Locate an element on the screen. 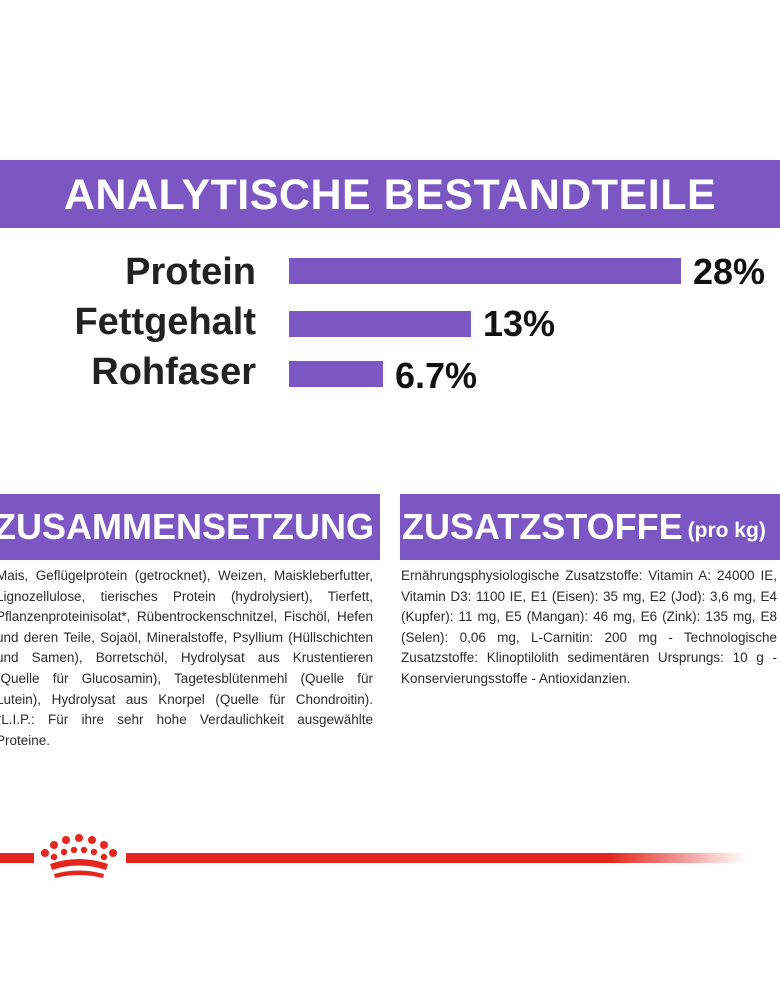 This screenshot has width=780, height=987. composition-title-banner: ZUSAMMENSETZUNG is located at coordinates (190, 527).